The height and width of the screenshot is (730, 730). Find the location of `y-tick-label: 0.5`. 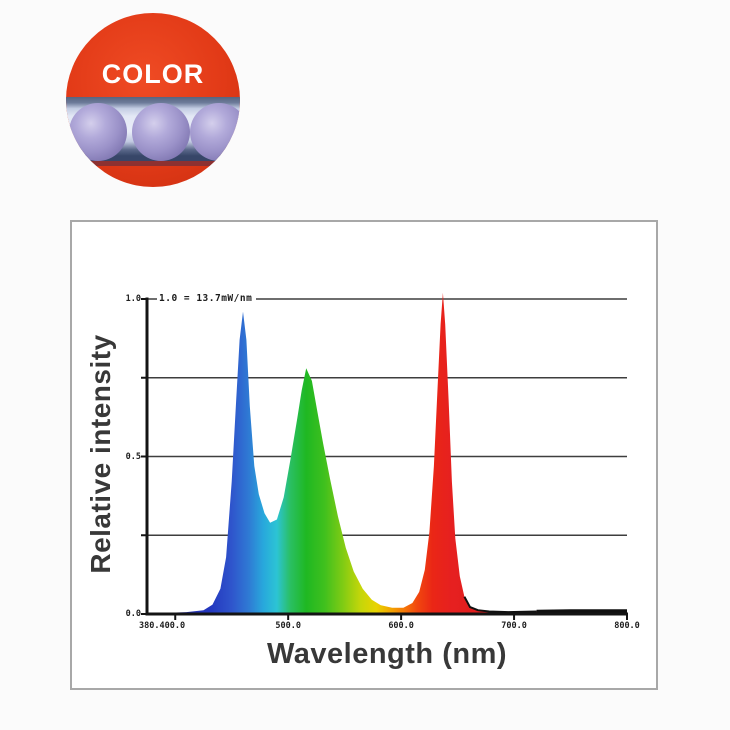

y-tick-label: 0.5 is located at coordinates (133, 456).